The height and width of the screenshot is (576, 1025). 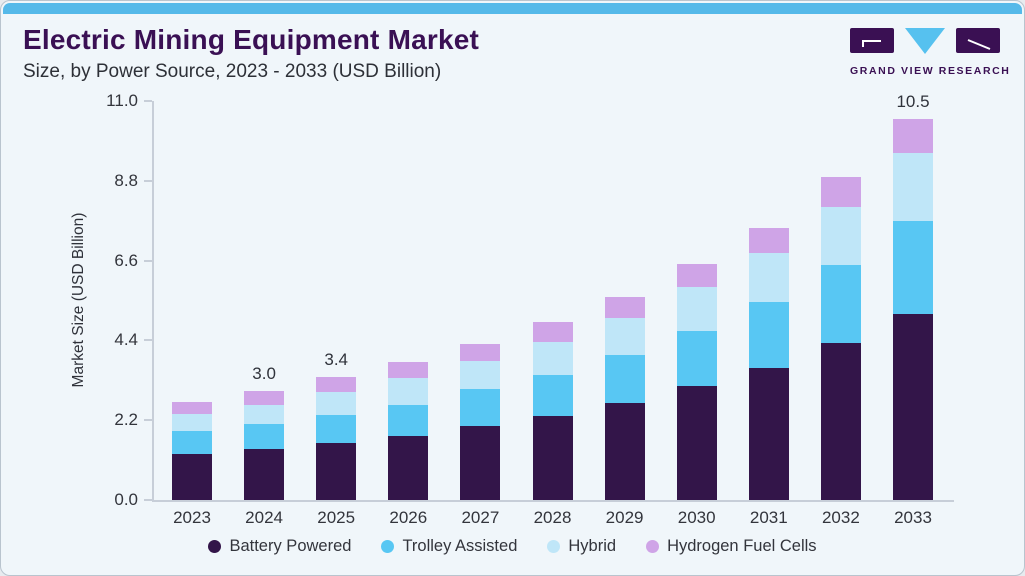 I want to click on bar-segment-2033-hybrid, so click(x=913, y=187).